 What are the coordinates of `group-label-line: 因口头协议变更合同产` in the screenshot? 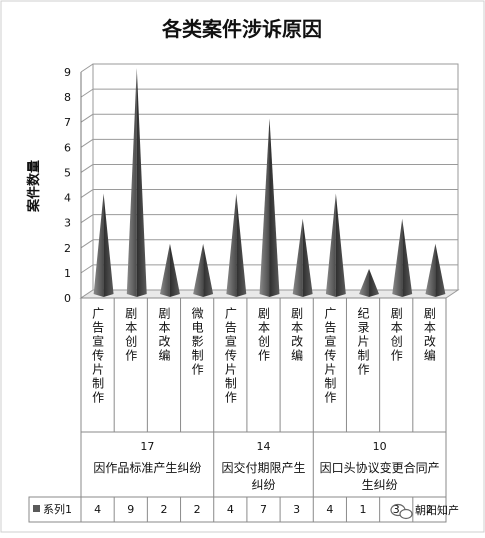 It's located at (380, 467).